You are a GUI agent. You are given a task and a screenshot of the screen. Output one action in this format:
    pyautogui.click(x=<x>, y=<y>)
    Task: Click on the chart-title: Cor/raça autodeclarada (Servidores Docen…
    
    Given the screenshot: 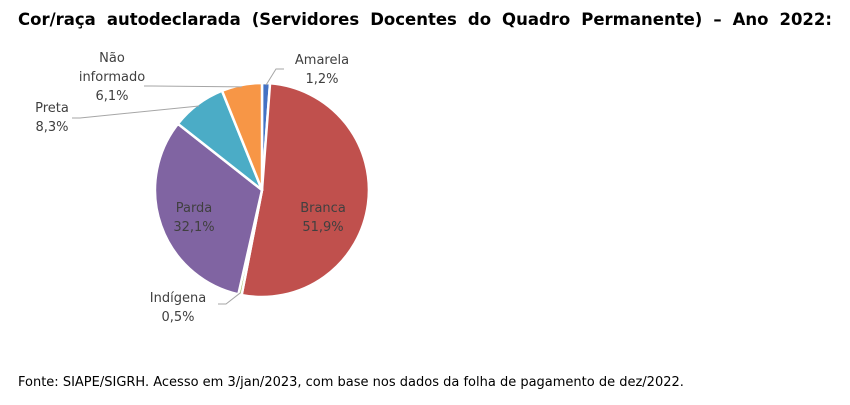 What is the action you would take?
    pyautogui.click(x=425, y=19)
    